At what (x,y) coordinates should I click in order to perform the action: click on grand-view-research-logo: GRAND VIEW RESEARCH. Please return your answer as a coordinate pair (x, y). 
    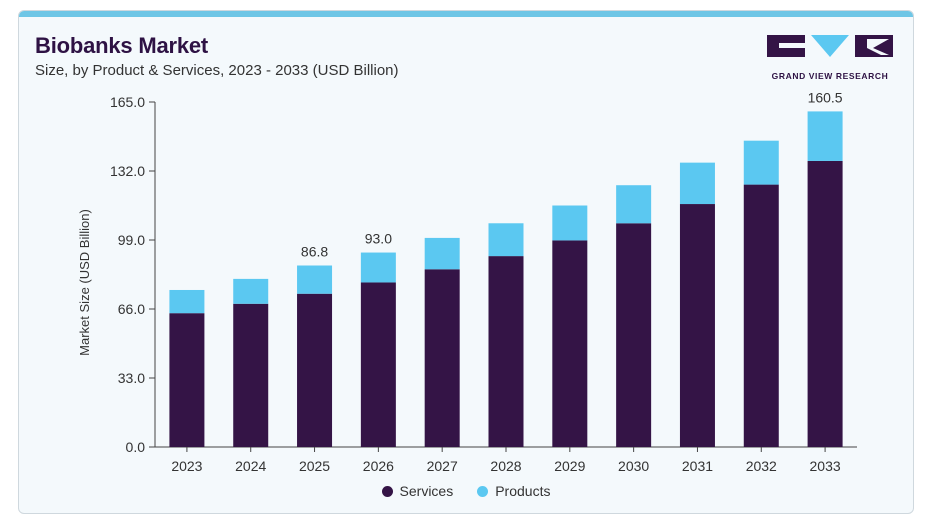
    Looking at the image, I should click on (830, 60).